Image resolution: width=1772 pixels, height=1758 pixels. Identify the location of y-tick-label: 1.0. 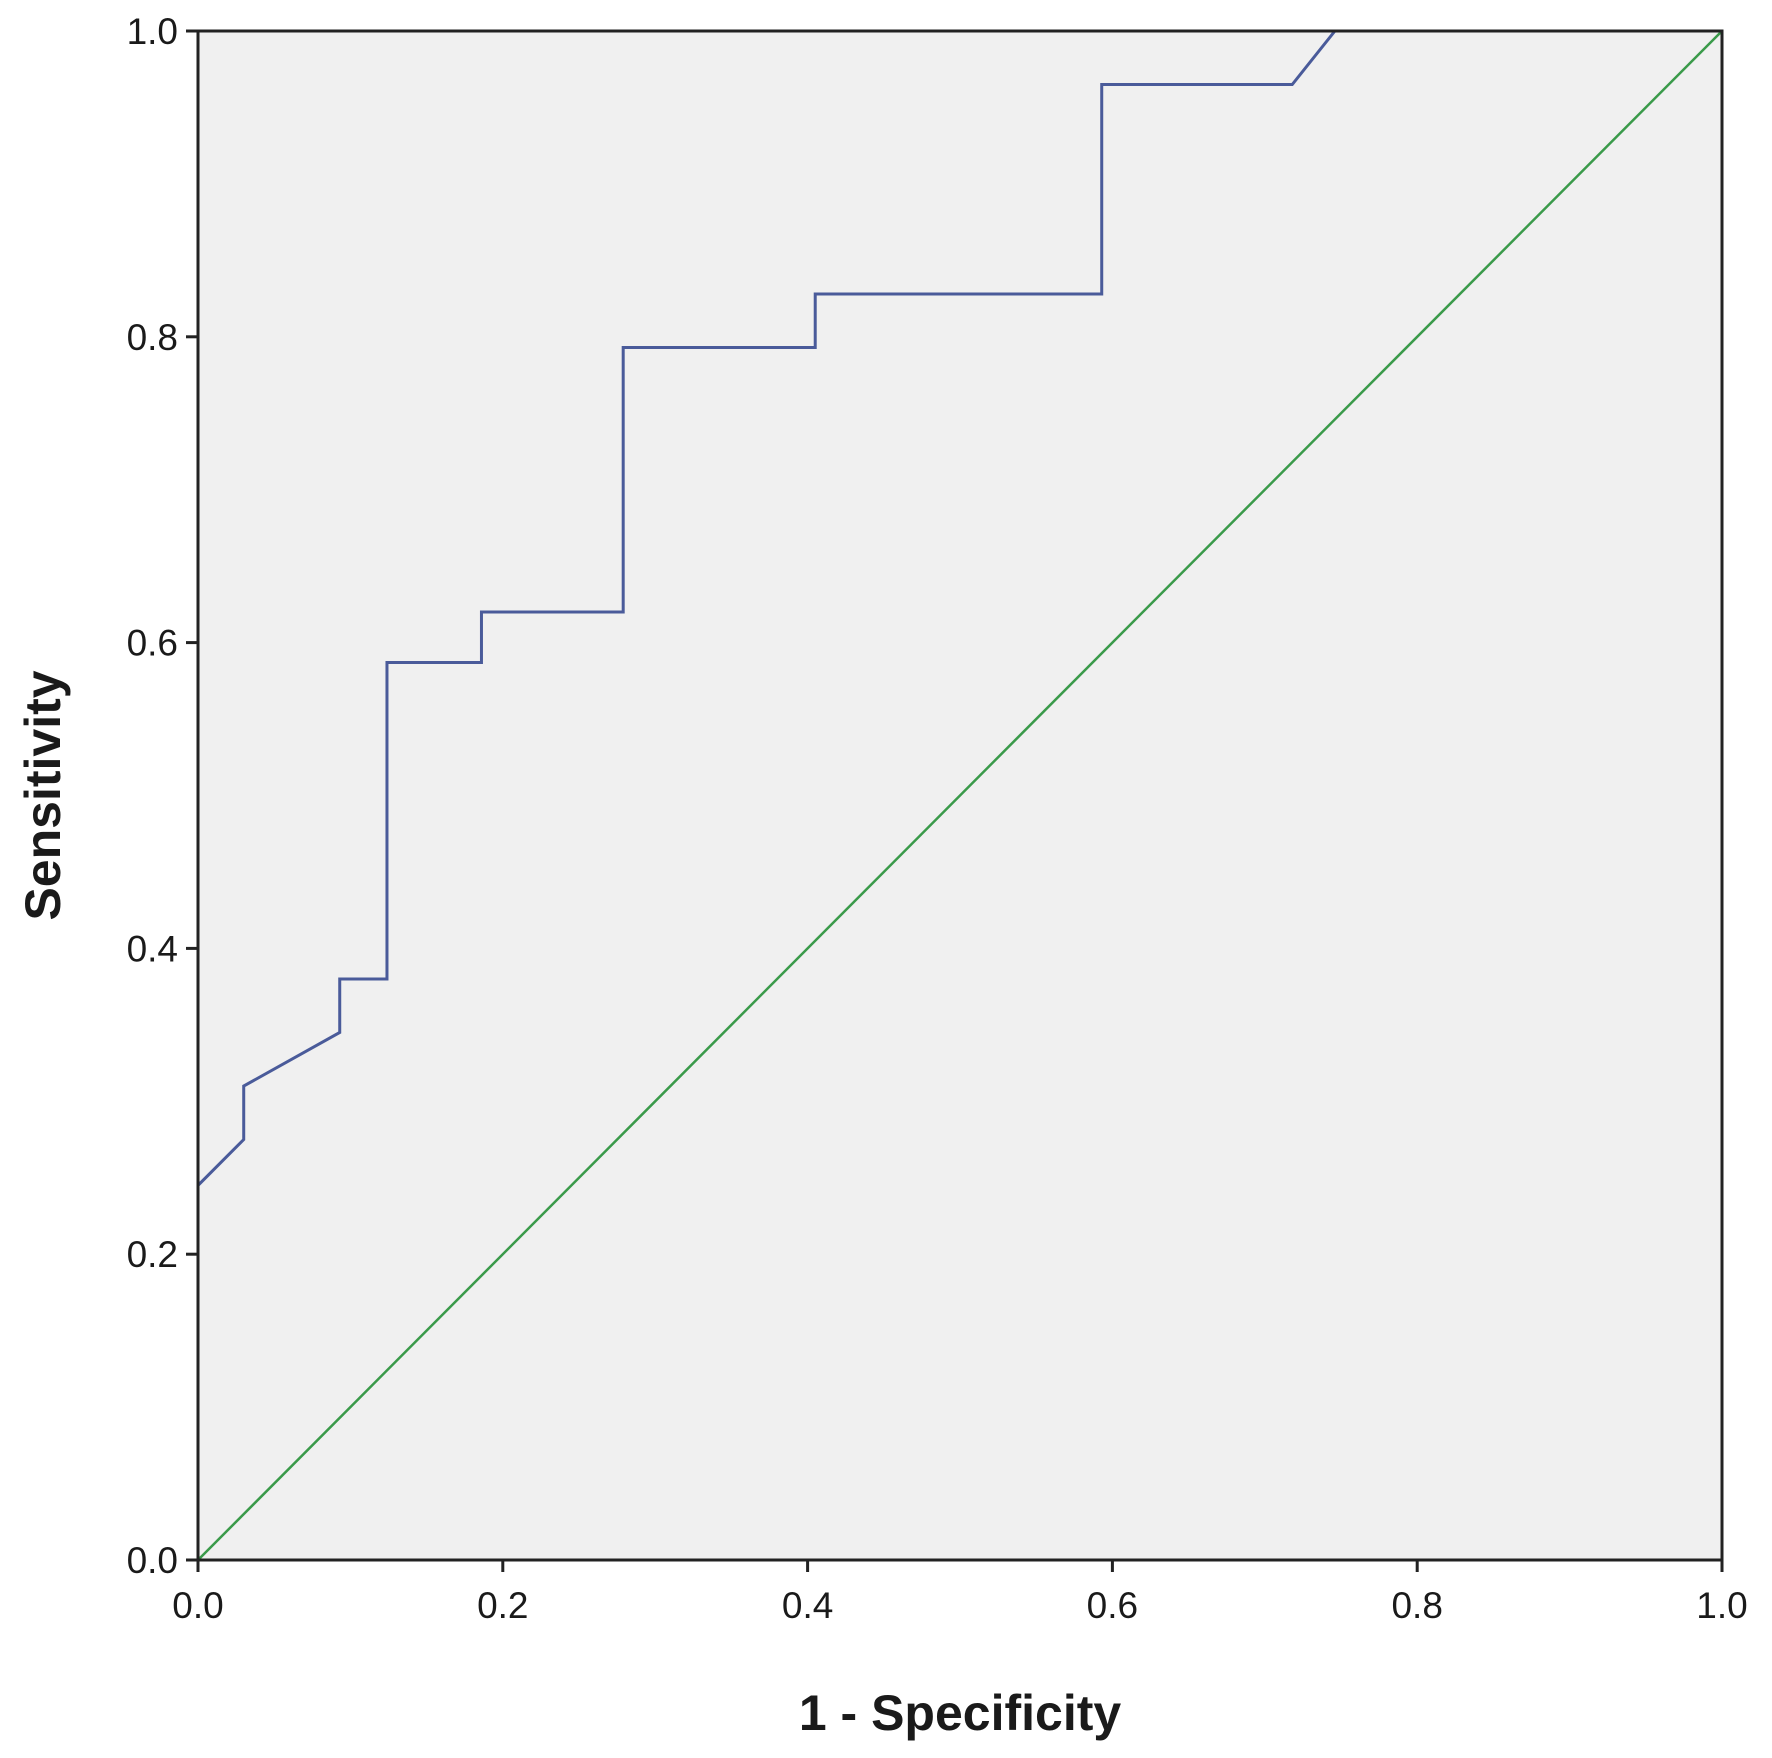
(152, 31).